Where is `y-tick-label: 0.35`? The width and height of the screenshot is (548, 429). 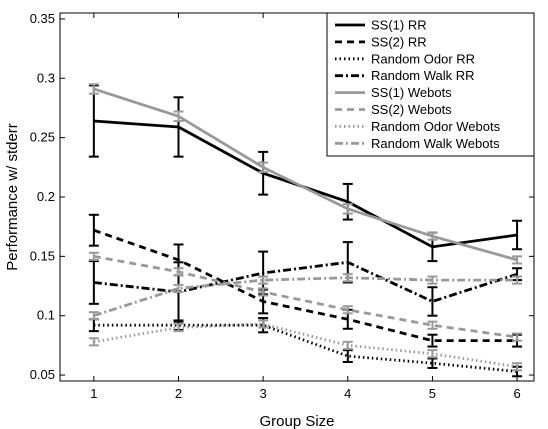
y-tick-label: 0.35 is located at coordinates (42, 18).